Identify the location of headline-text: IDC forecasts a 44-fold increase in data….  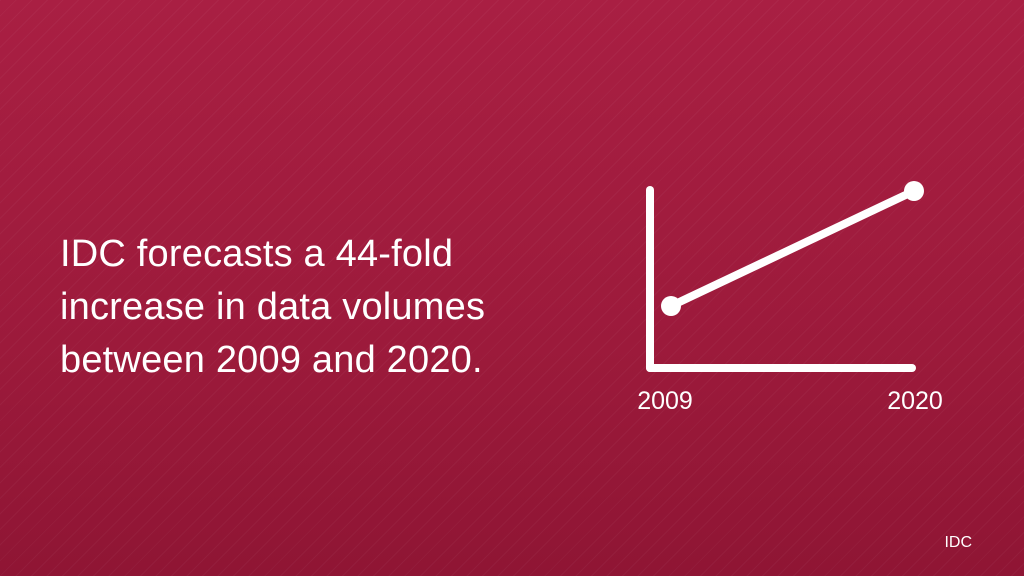
(273, 307).